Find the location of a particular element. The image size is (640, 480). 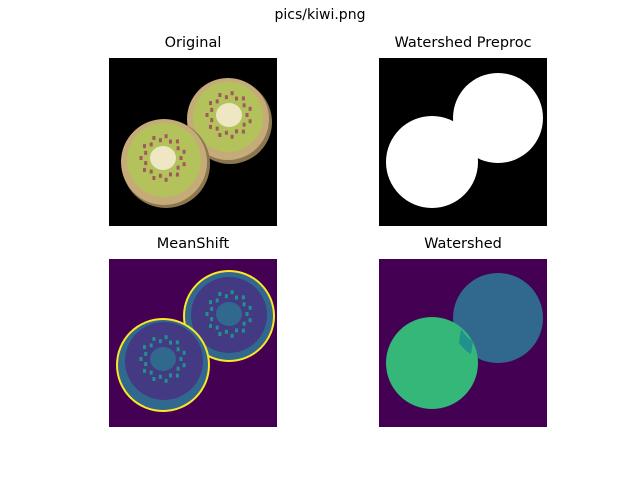

panel-title-watershed: Watershed is located at coordinates (463, 244).